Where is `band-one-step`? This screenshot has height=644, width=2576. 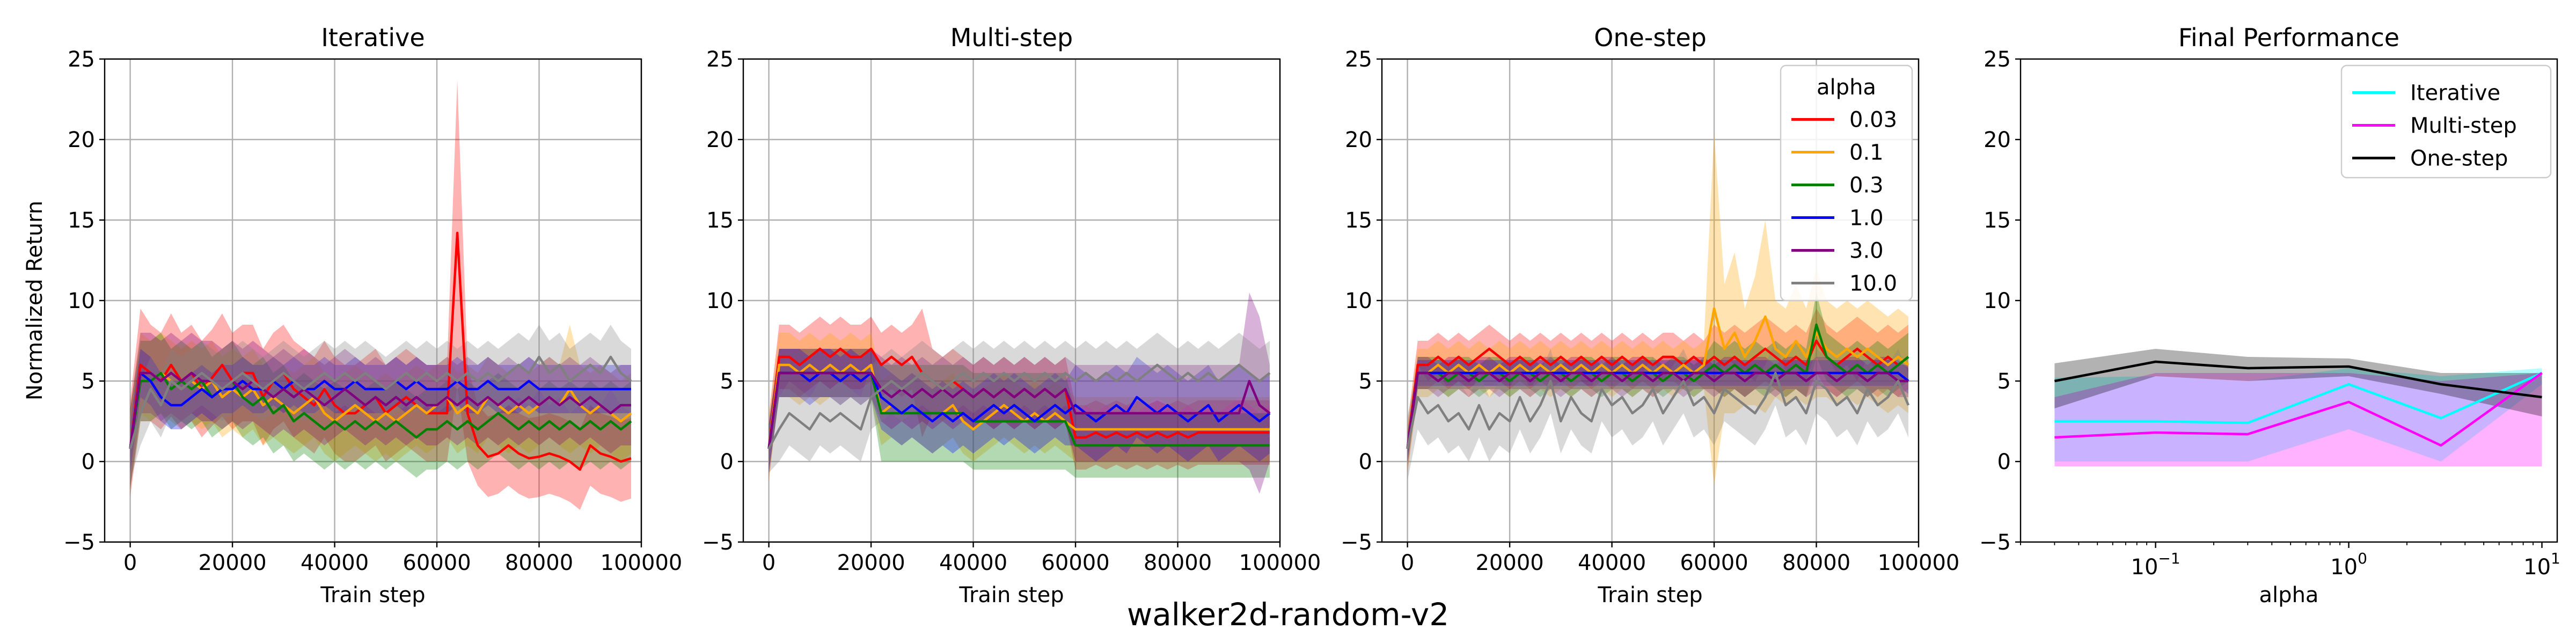 band-one-step is located at coordinates (2298, 382).